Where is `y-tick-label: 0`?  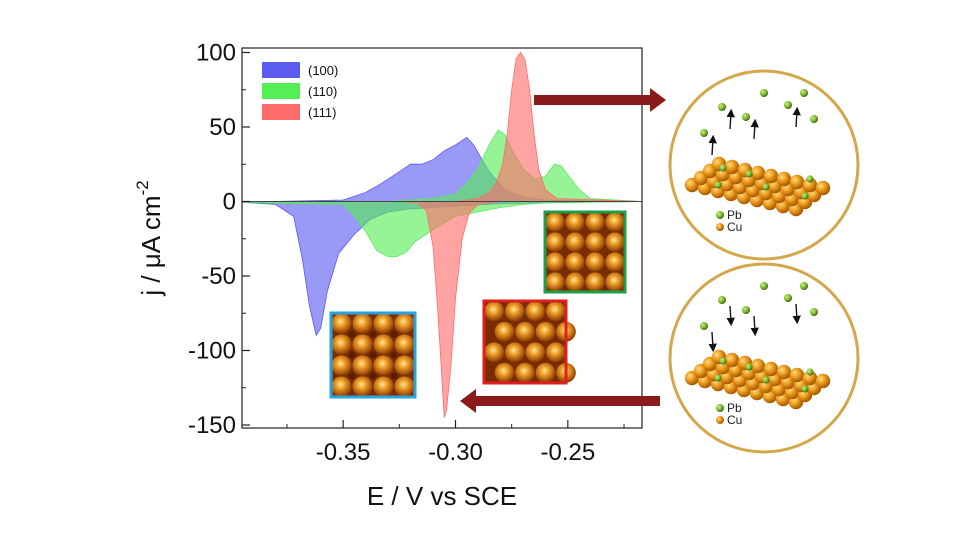
y-tick-label: 0 is located at coordinates (229, 201).